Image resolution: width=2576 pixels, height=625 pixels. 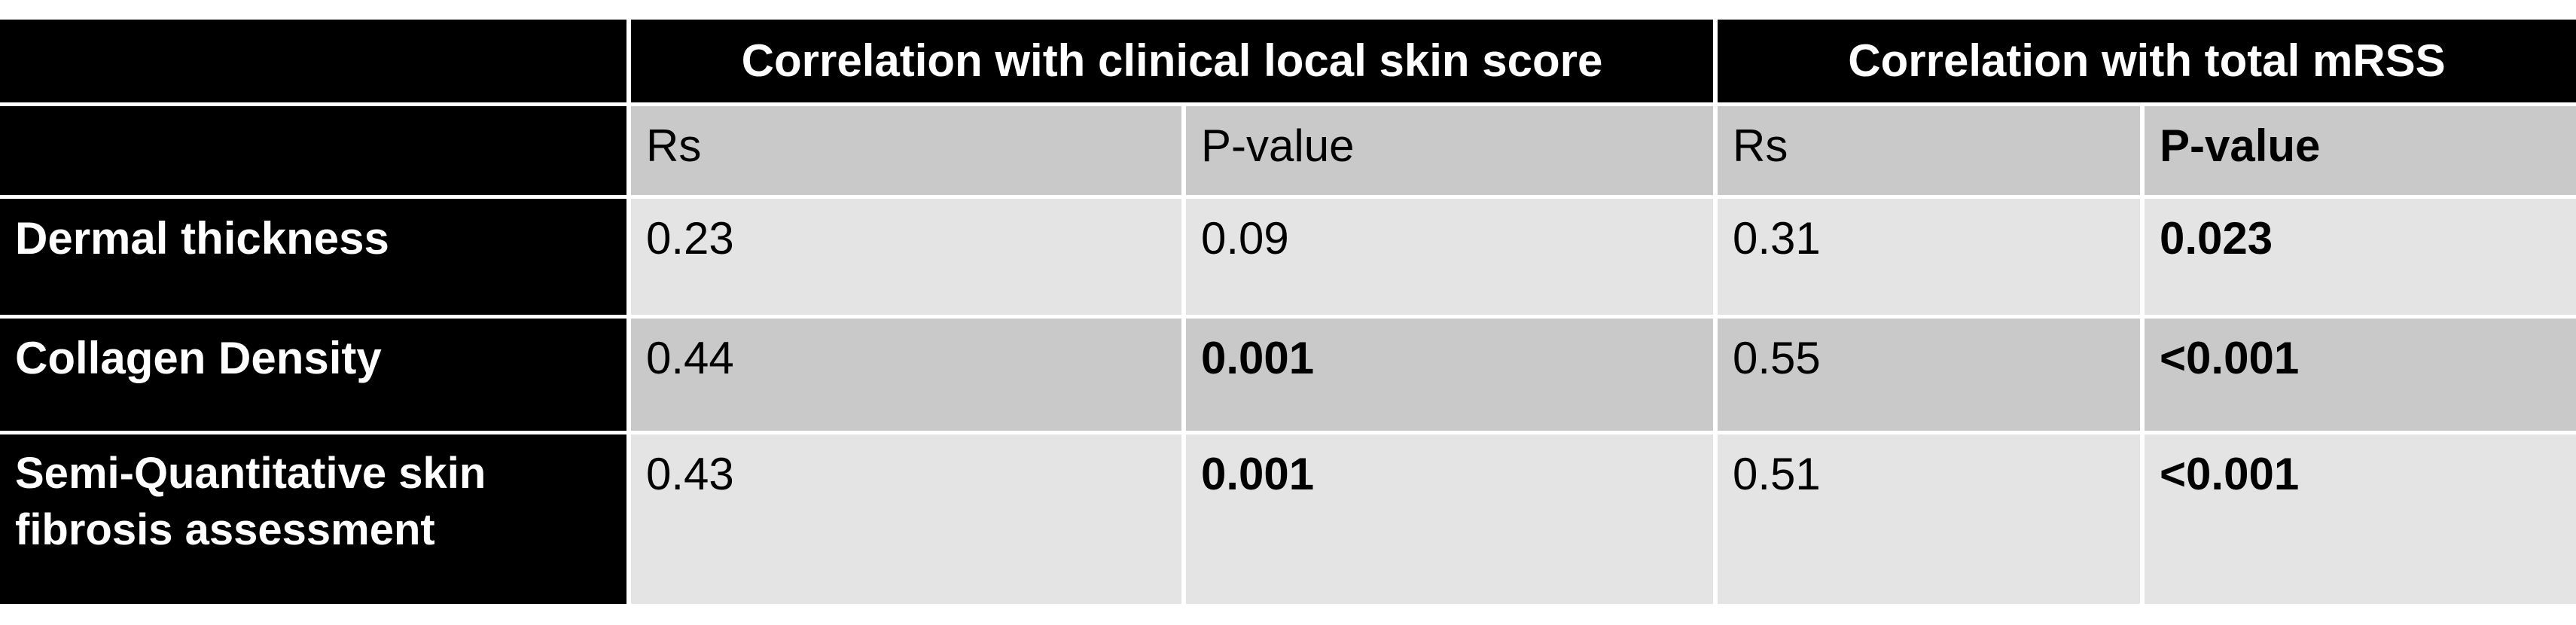 I want to click on cell: 0.43, so click(x=906, y=519).